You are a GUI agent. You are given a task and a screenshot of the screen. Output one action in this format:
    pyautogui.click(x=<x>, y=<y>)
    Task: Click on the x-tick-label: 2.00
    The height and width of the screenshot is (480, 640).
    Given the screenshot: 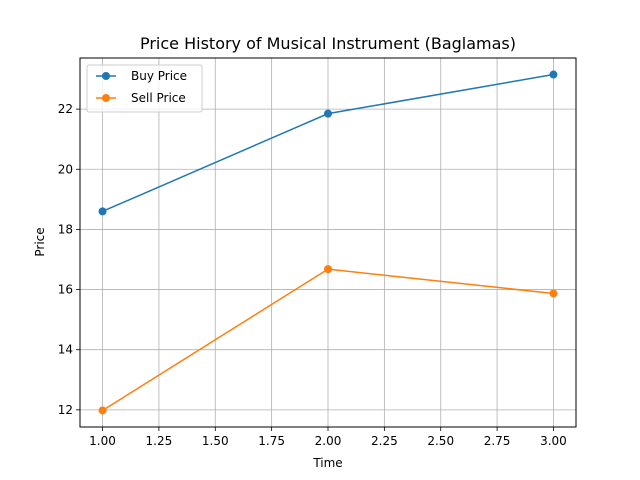 What is the action you would take?
    pyautogui.click(x=328, y=441)
    